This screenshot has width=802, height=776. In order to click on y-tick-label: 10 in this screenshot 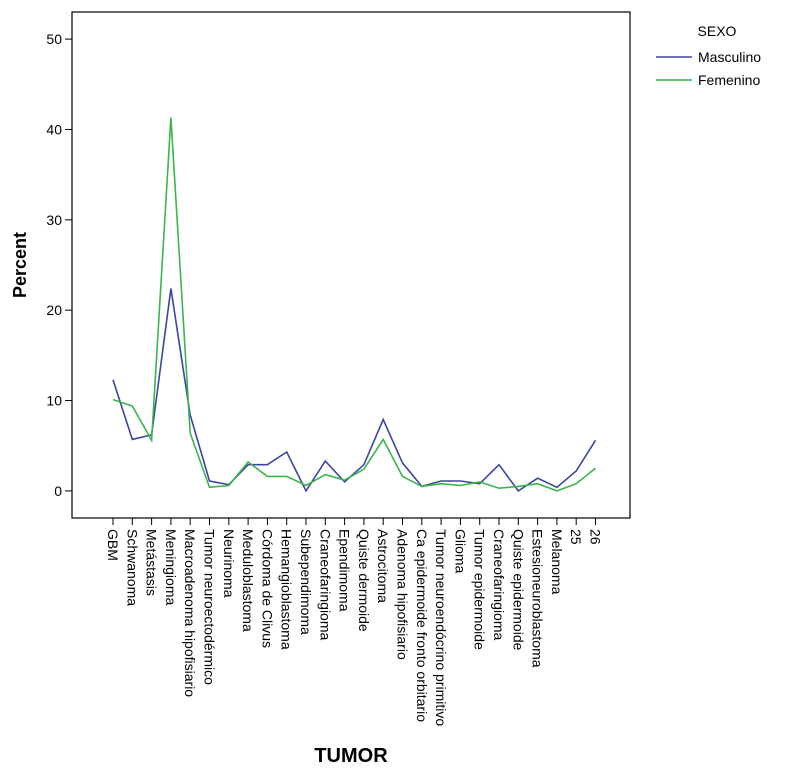, I will do `click(54, 401)`.